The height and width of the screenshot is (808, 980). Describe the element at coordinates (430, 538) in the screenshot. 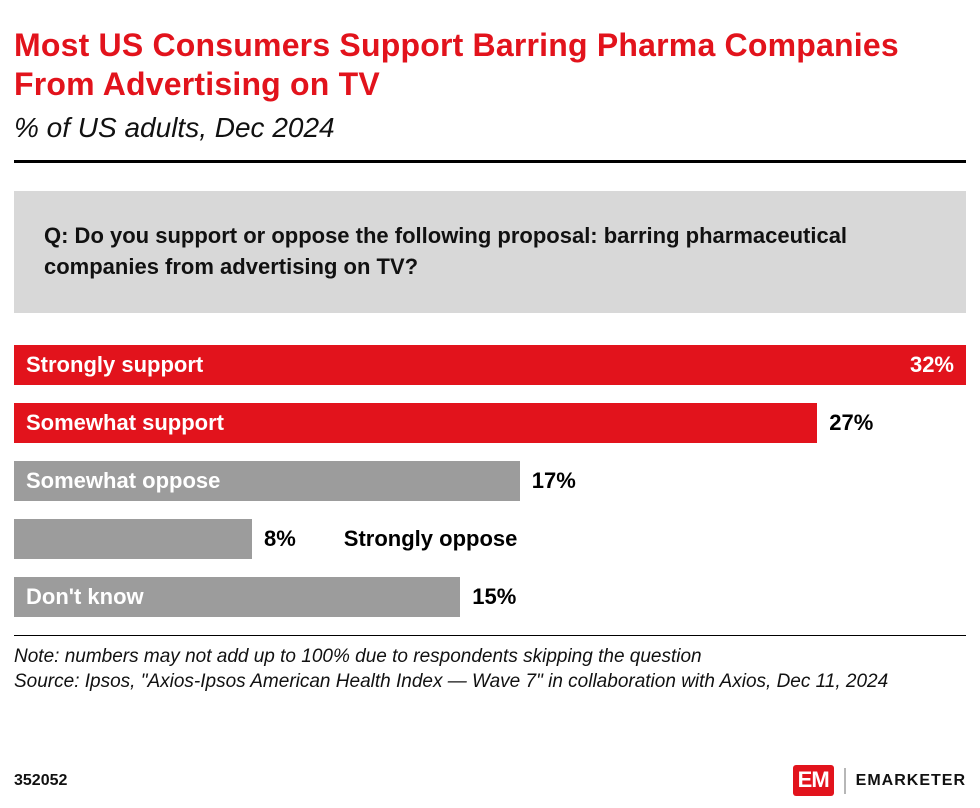

I see `bar-label: Strongly oppose` at that location.